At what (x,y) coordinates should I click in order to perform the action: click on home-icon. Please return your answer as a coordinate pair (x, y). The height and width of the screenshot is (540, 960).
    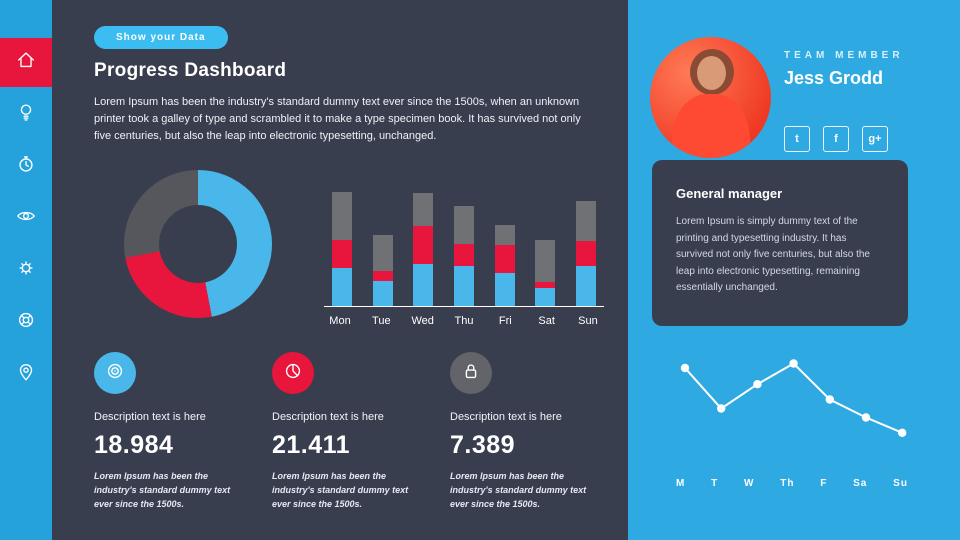
    Looking at the image, I should click on (26, 62).